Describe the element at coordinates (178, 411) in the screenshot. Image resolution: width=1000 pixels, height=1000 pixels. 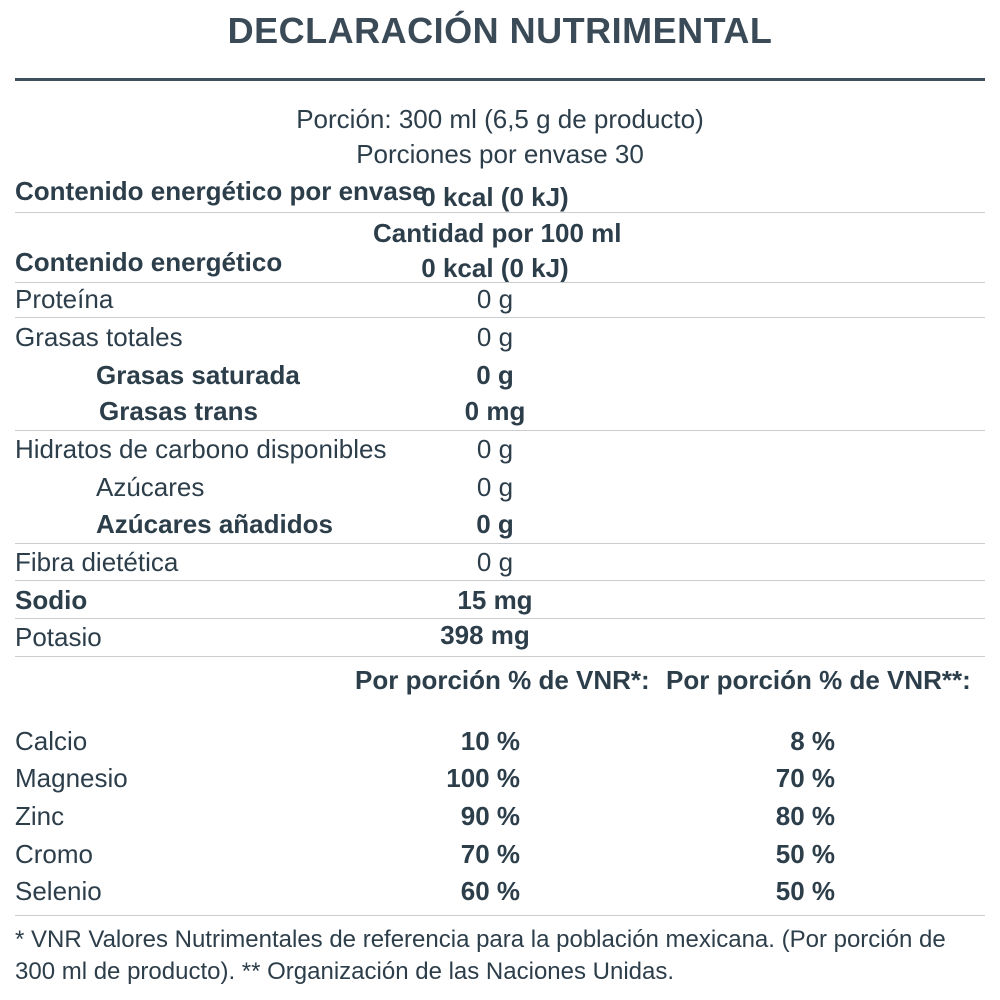
I see `nutrient-label: Grasas trans` at that location.